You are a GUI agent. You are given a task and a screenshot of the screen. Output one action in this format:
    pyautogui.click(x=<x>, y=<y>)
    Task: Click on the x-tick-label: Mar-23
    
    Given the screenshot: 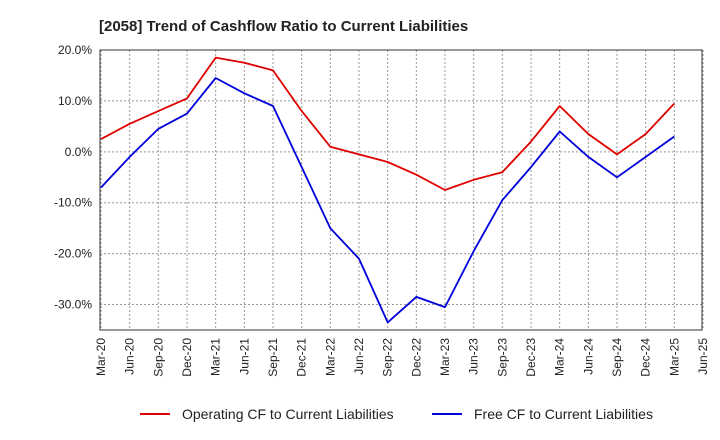 What is the action you would take?
    pyautogui.click(x=445, y=357)
    